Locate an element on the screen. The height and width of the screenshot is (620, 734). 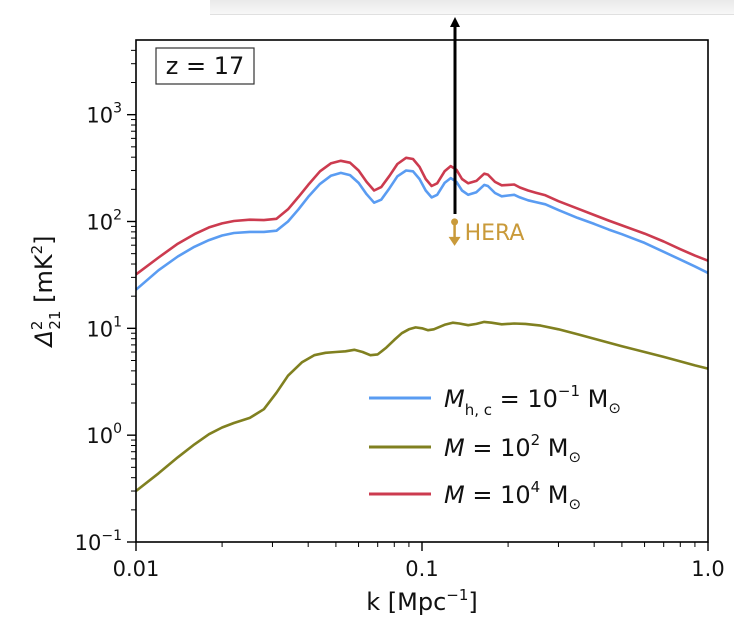
y-tick-label: 10³ is located at coordinates (104, 114).